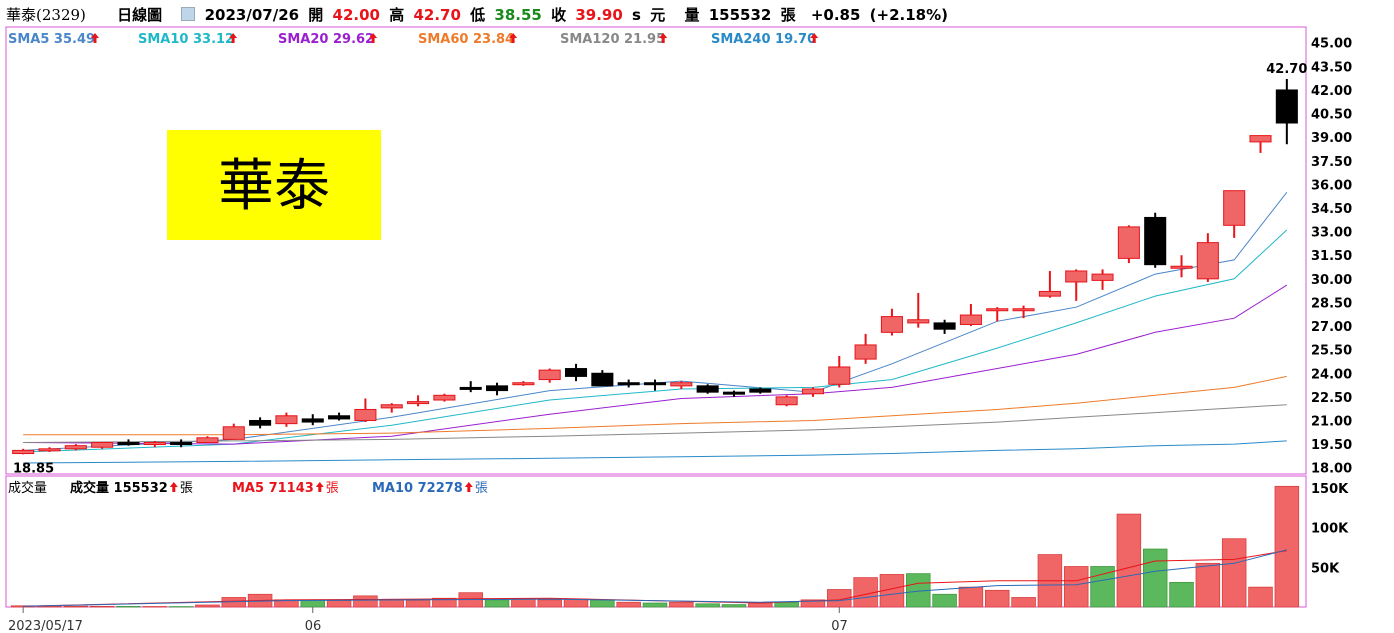  Describe the element at coordinates (1331, 185) in the screenshot. I see `price-tick-label: 36.00` at that location.